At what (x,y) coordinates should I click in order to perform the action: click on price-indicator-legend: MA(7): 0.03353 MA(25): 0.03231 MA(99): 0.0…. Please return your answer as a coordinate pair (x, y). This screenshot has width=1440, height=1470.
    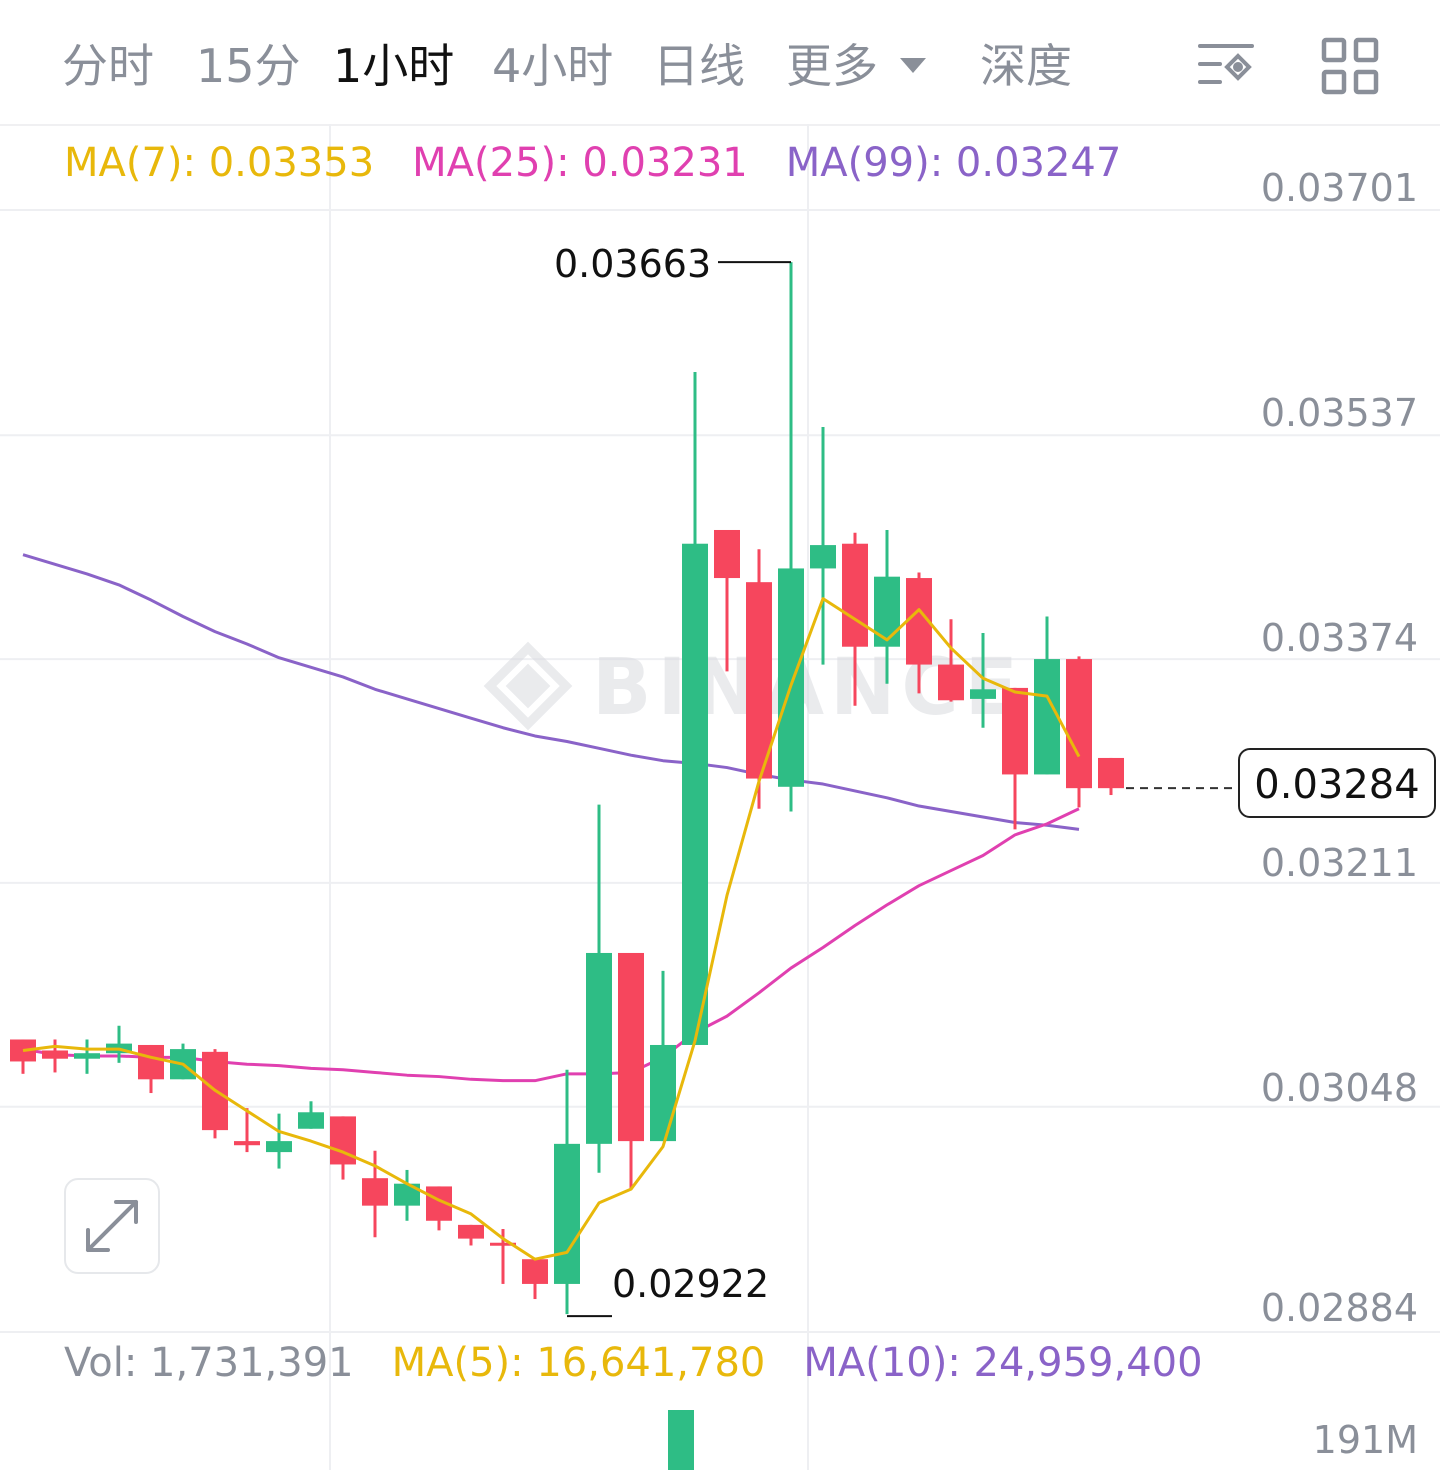
    Looking at the image, I should click on (611, 163).